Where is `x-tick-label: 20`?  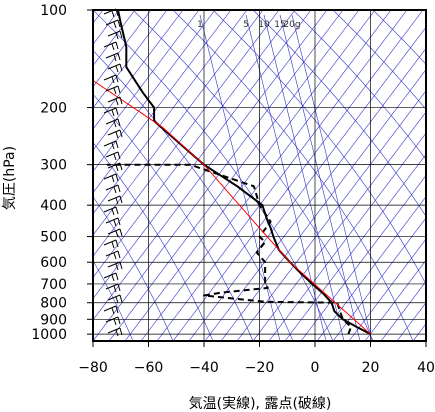
x-tick-label: 20 is located at coordinates (371, 368).